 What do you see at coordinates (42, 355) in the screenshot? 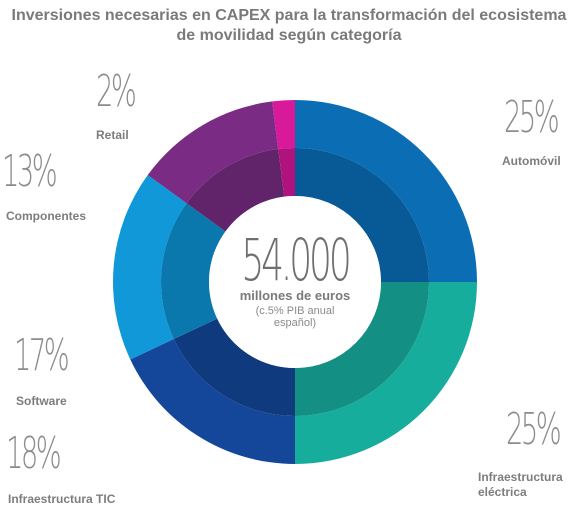
I see `pct-label-software: 17%` at bounding box center [42, 355].